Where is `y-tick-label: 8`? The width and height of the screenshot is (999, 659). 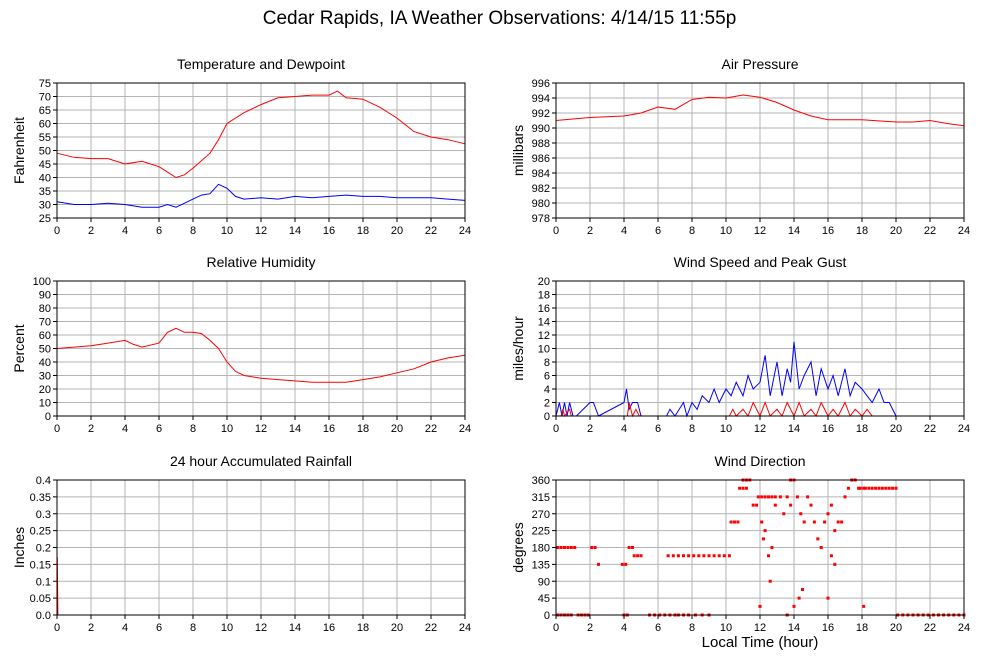
y-tick-label: 8 is located at coordinates (547, 363).